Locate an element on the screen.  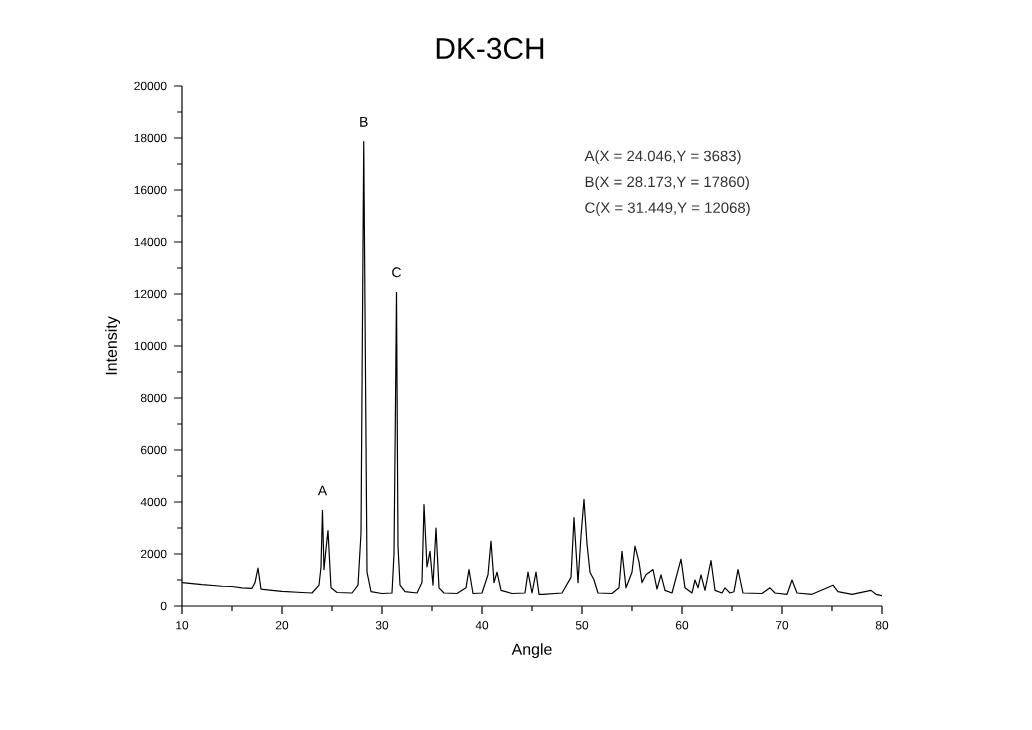
chart-title: DK-3CH is located at coordinates (490, 48).